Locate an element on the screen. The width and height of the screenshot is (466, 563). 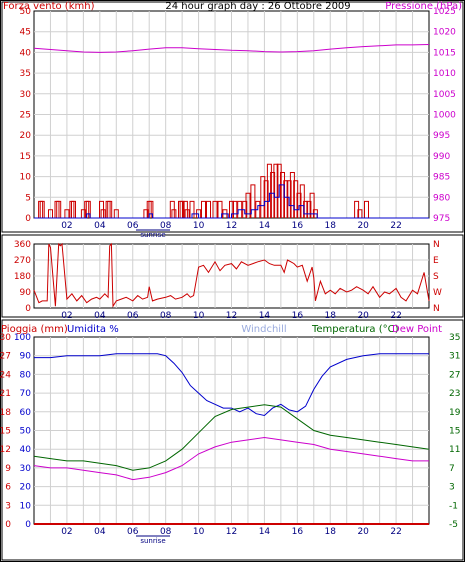
left-axis-tick: 80 is located at coordinates (26, 375).